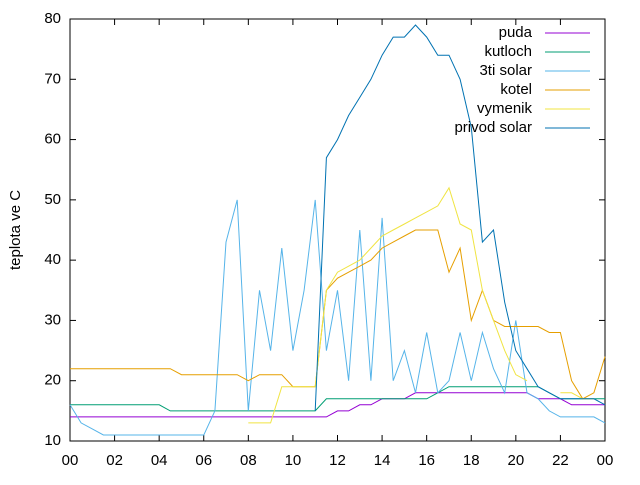  I want to click on x-tick-label: 18, so click(471, 460).